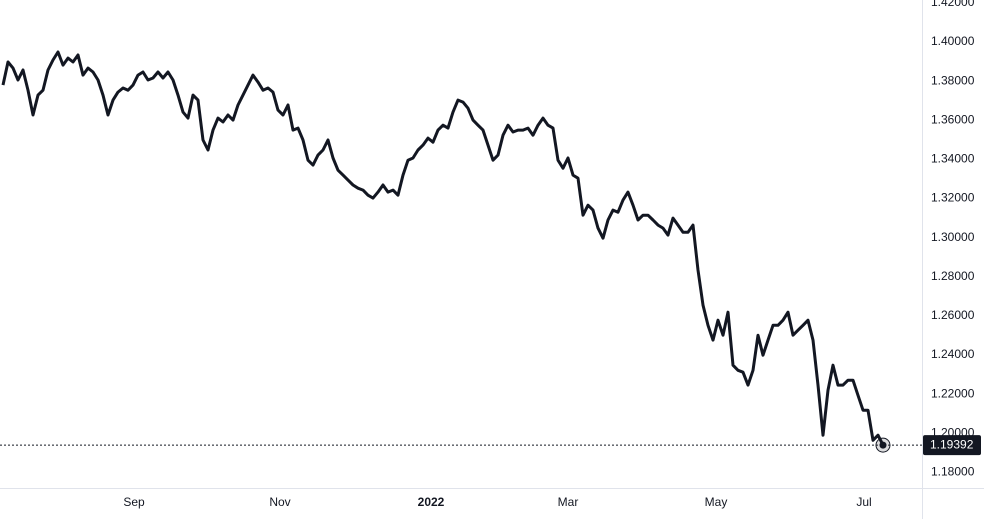  Describe the element at coordinates (134, 502) in the screenshot. I see `x-tick-label: Sep` at that location.